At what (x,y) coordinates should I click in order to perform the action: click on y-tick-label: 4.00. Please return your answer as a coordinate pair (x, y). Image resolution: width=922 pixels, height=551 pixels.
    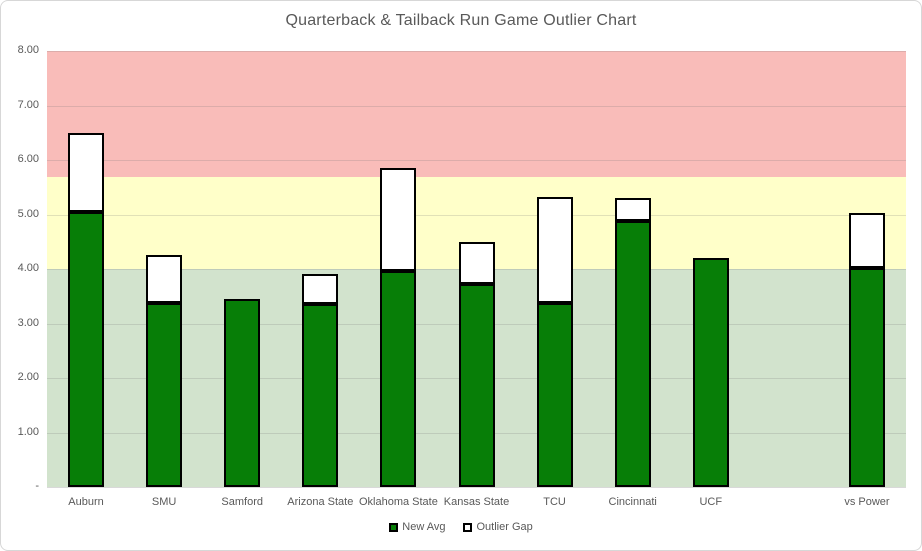
    Looking at the image, I should click on (28, 268).